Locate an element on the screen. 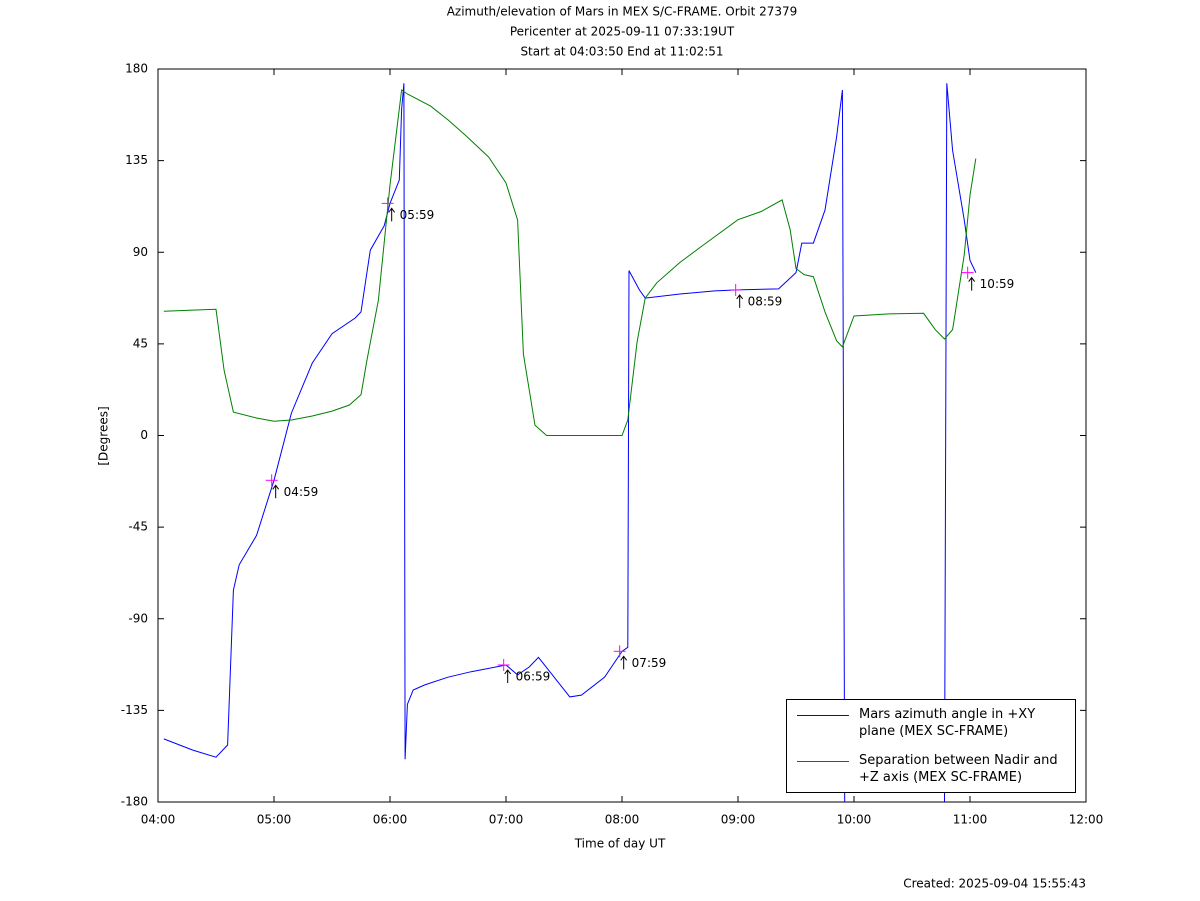 The image size is (1200, 901). x-tick-label: 04:00 is located at coordinates (158, 820).